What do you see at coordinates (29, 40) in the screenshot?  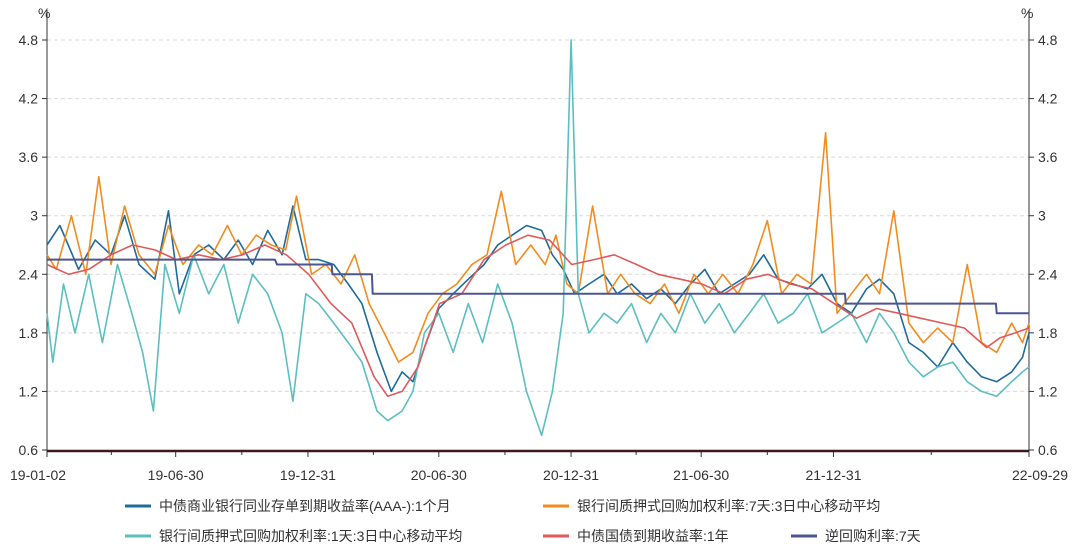 I see `y-tick-label-left: 4.8` at bounding box center [29, 40].